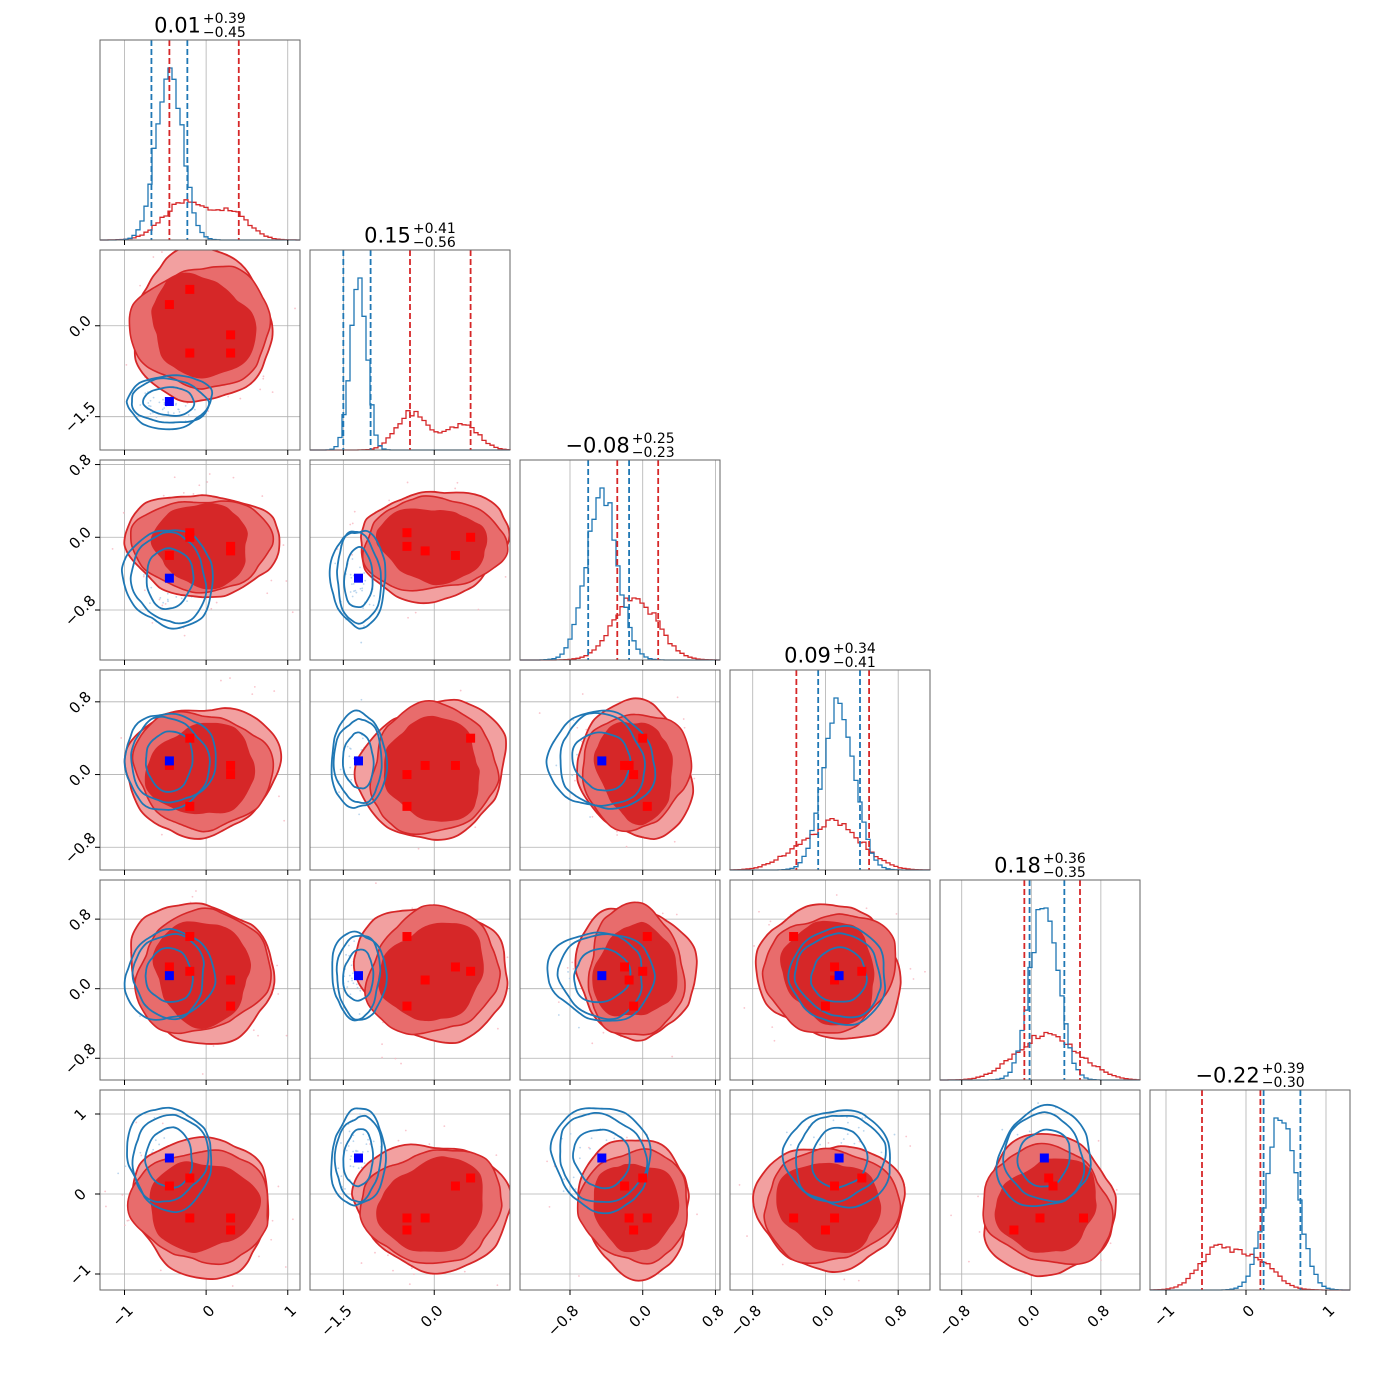  Describe the element at coordinates (1064, 859) in the screenshot. I see `diag-title-plus-4: +0.36` at that location.